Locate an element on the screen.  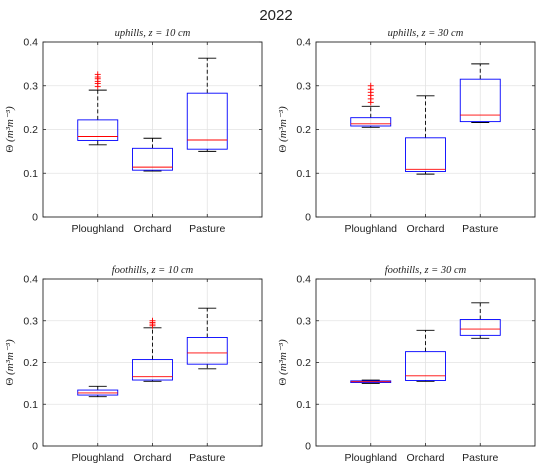
panel-title: foothills, z = 10 cm is located at coordinates (153, 270).